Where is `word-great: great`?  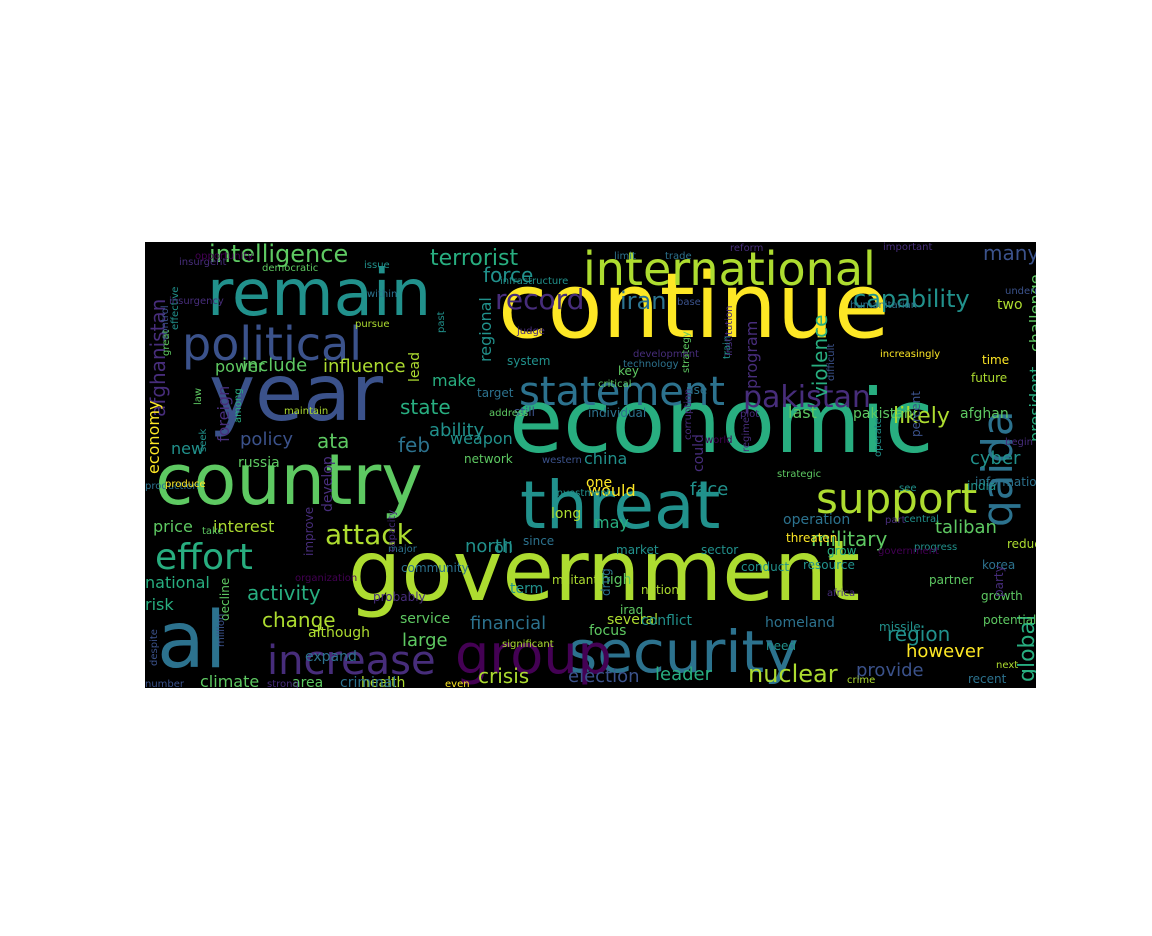 word-great: great is located at coordinates (166, 342).